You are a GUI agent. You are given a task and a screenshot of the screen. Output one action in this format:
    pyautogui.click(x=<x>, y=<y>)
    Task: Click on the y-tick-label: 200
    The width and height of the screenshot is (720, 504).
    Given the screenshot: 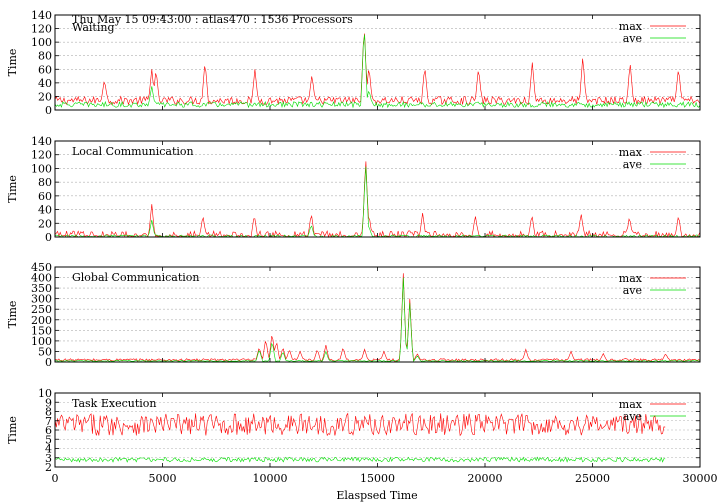 What is the action you would take?
    pyautogui.click(x=41, y=320)
    